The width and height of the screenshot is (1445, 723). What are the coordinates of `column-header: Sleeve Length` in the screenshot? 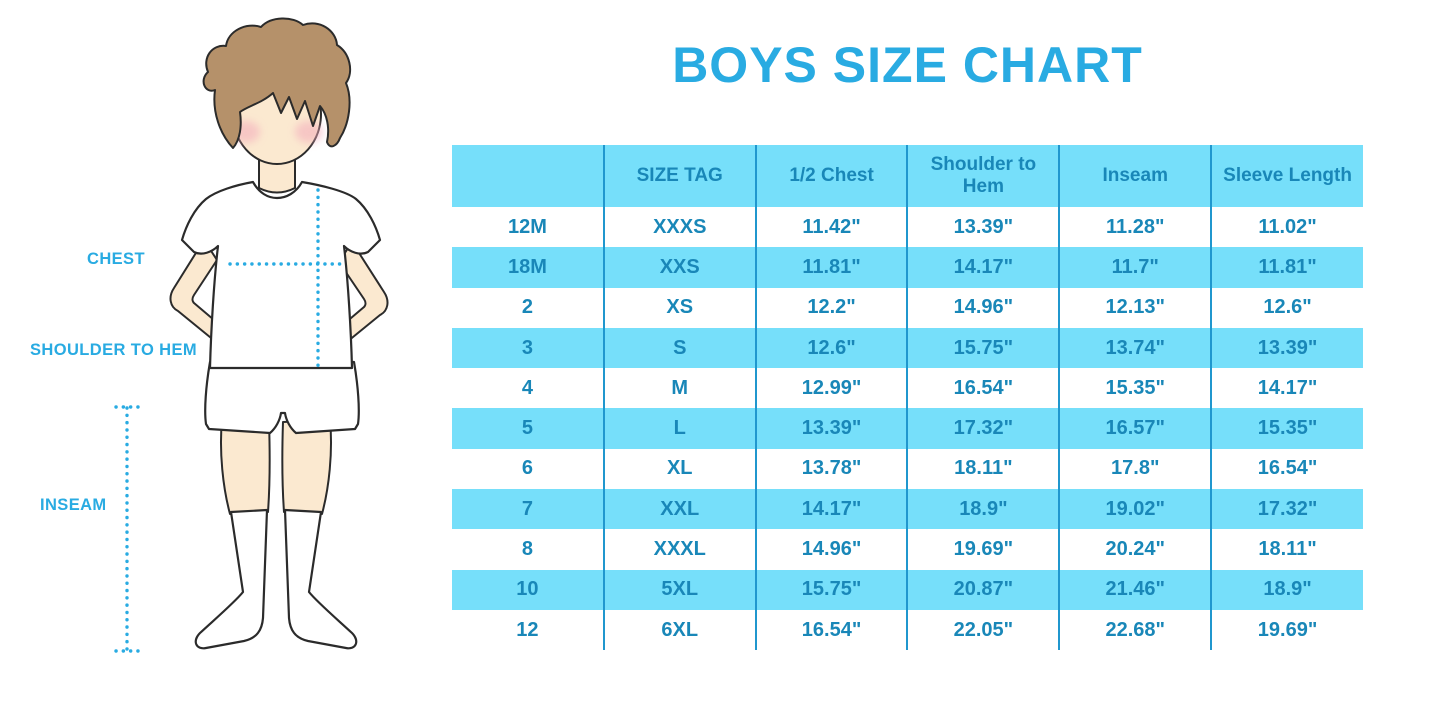 It's located at (1286, 176).